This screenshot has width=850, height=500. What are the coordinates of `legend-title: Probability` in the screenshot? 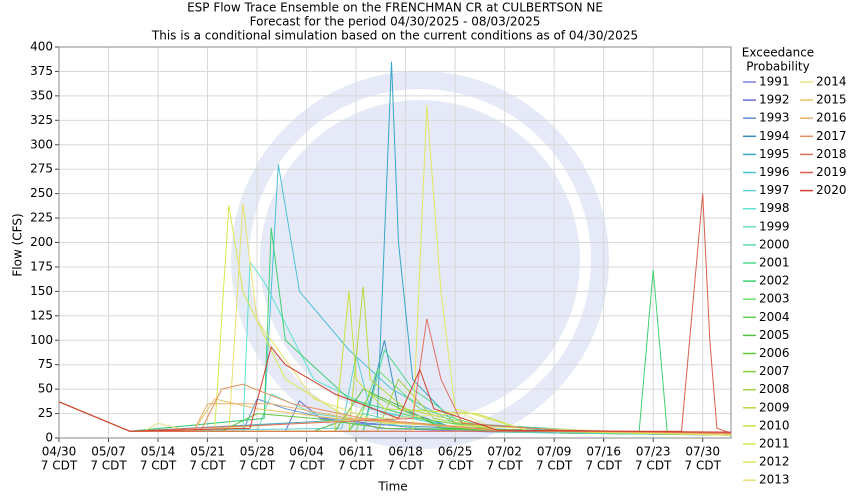 It's located at (777, 67).